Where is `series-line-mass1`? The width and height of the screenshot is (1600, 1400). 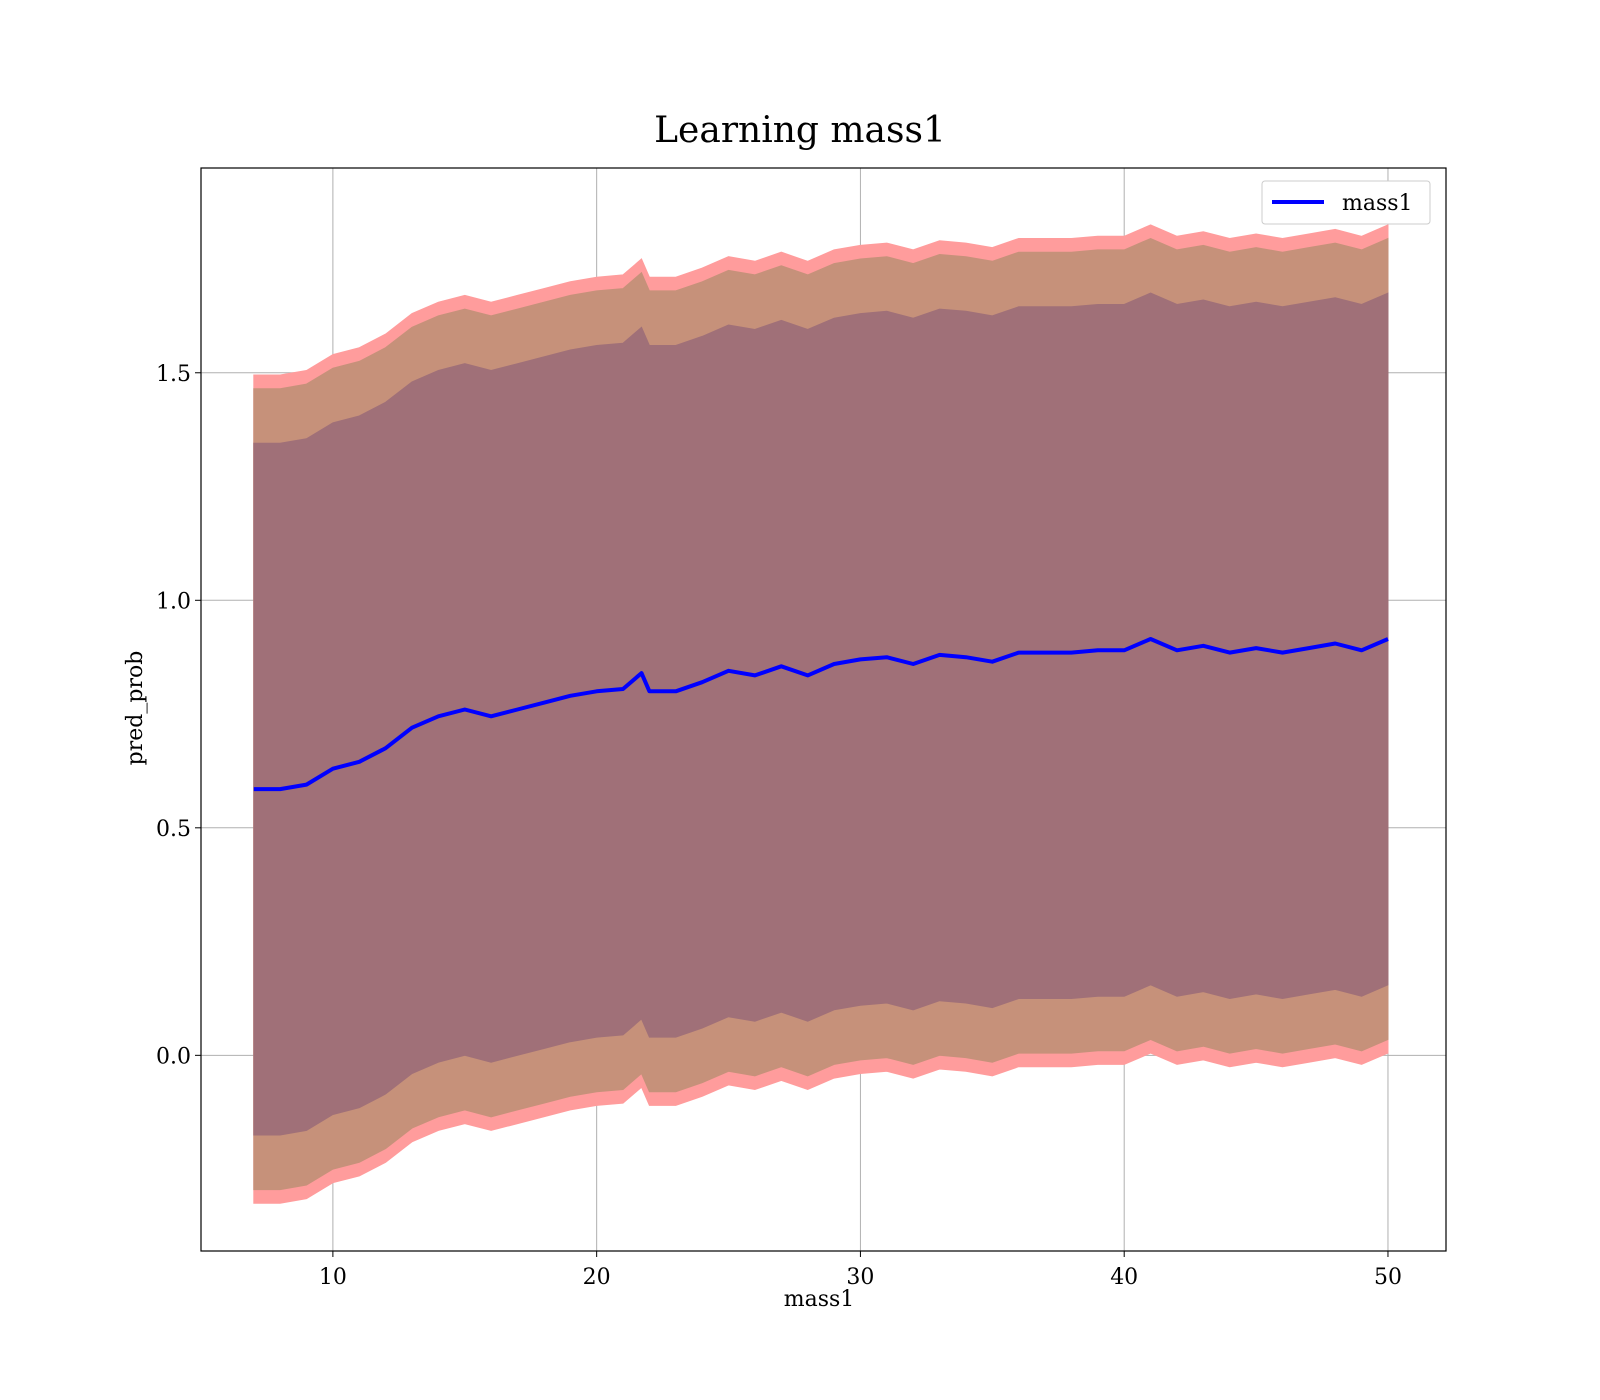
series-line-mass1 is located at coordinates (821, 714).